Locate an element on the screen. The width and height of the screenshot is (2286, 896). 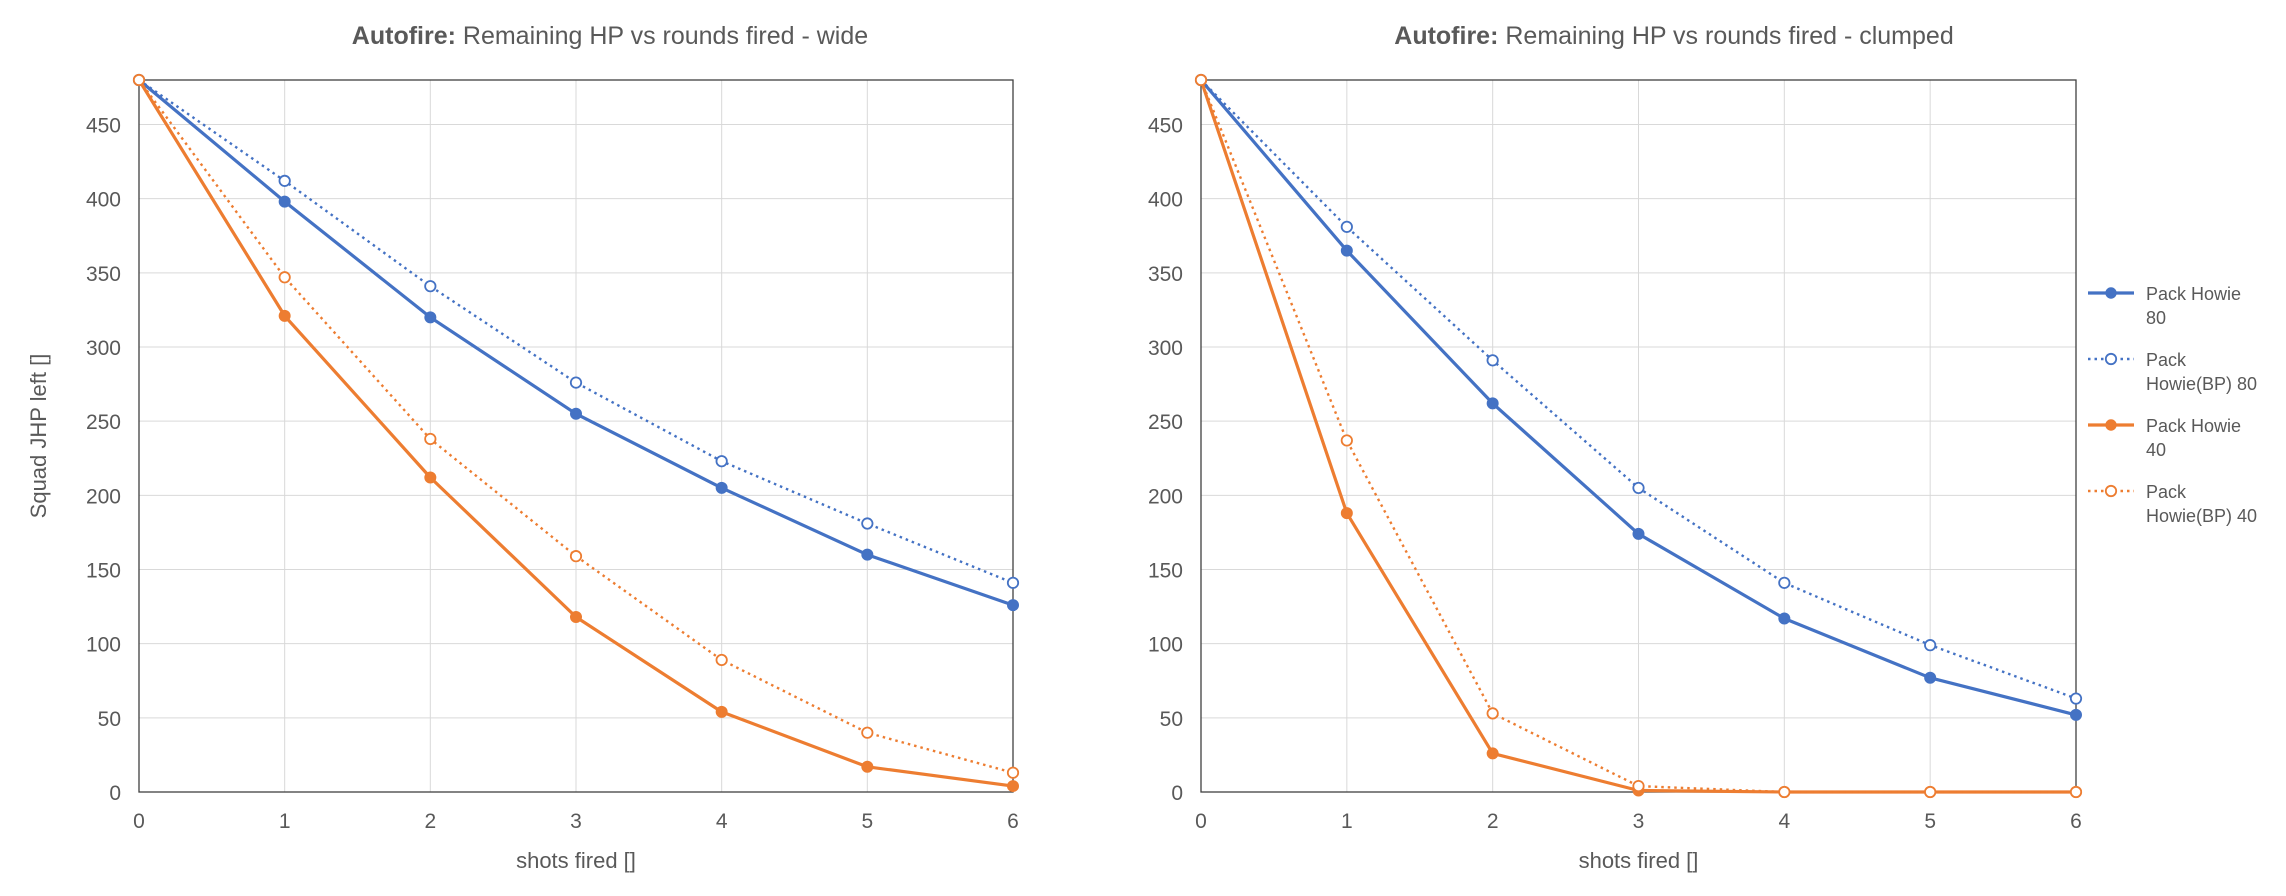
chart-title-rest: Remaining HP vs rounds fired - wide is located at coordinates (662, 36).